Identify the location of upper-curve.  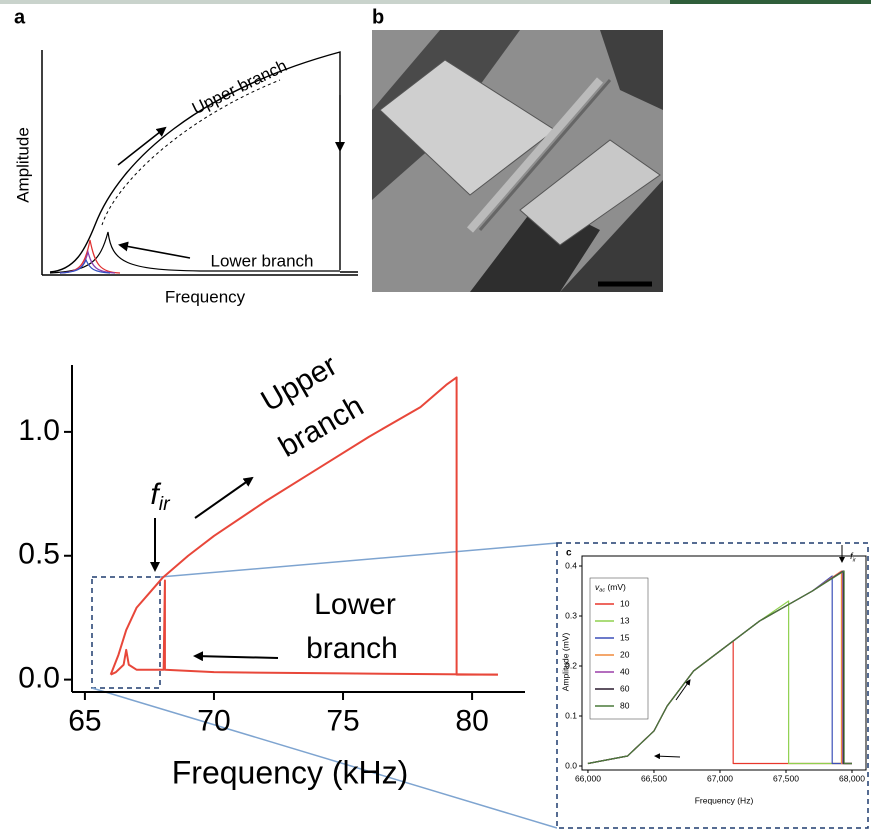
(203, 162).